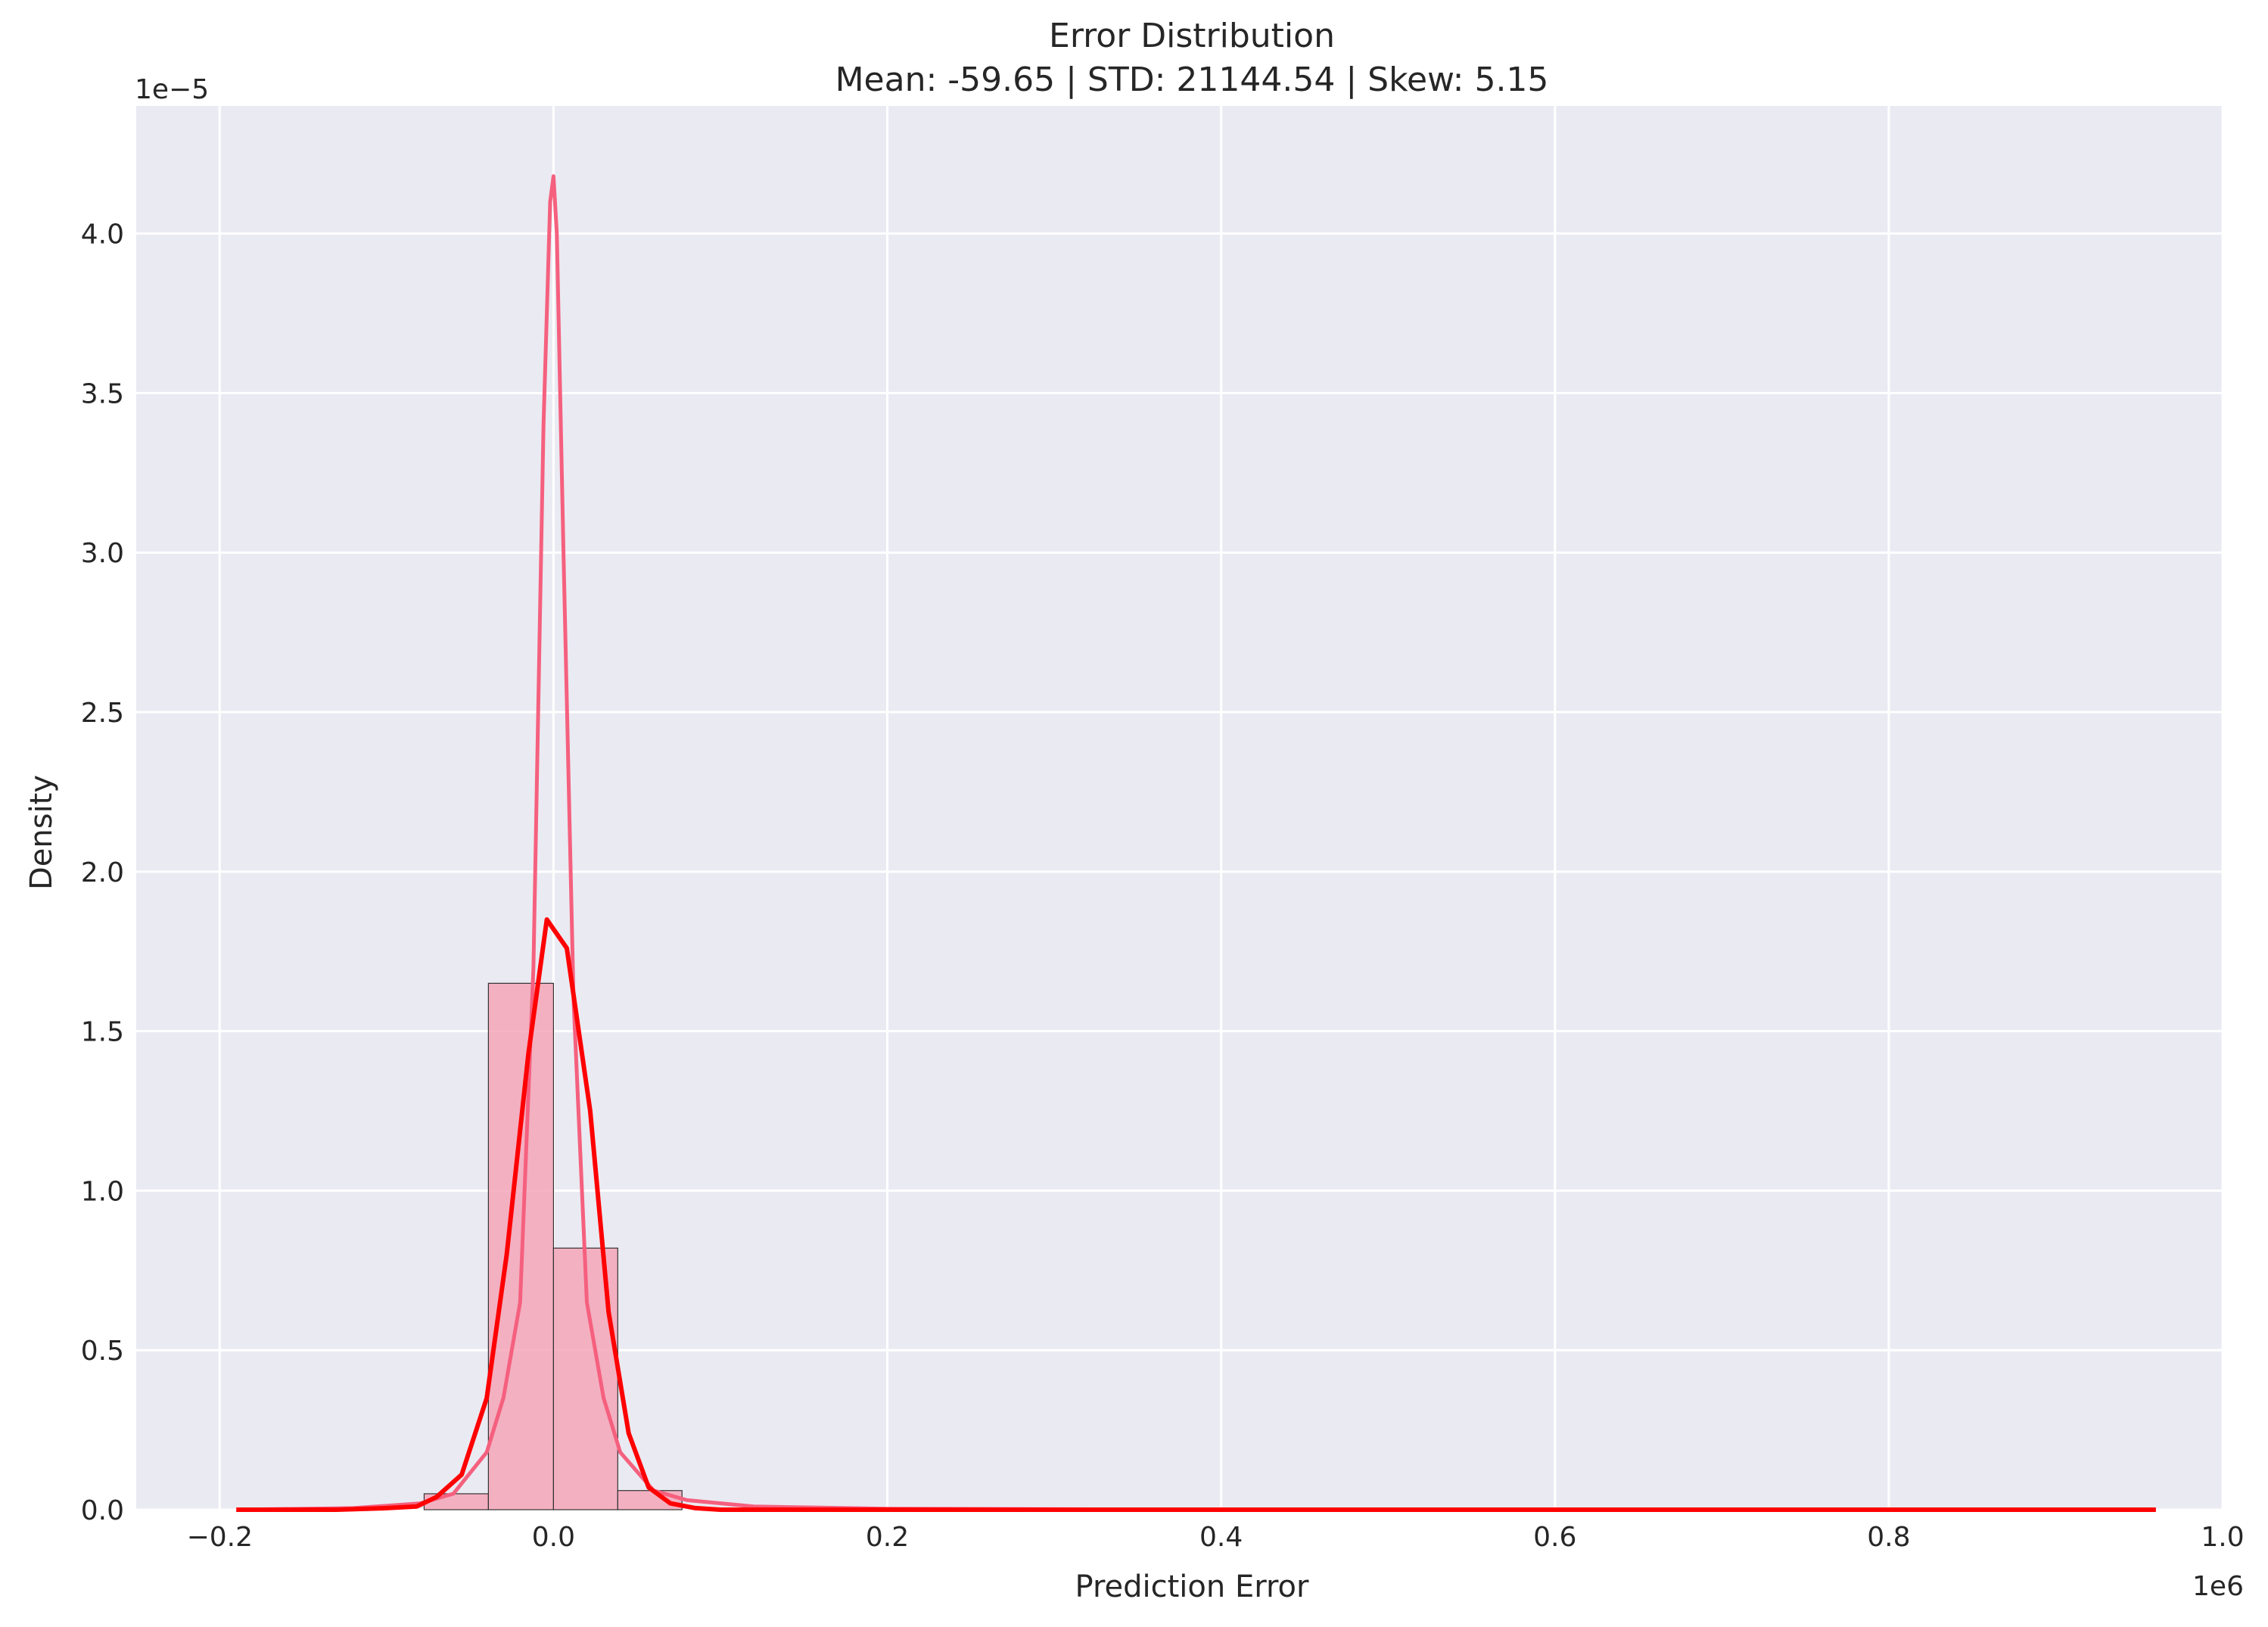 This screenshot has height=1627, width=2268. I want to click on x-tick-label: 0.8, so click(1888, 1537).